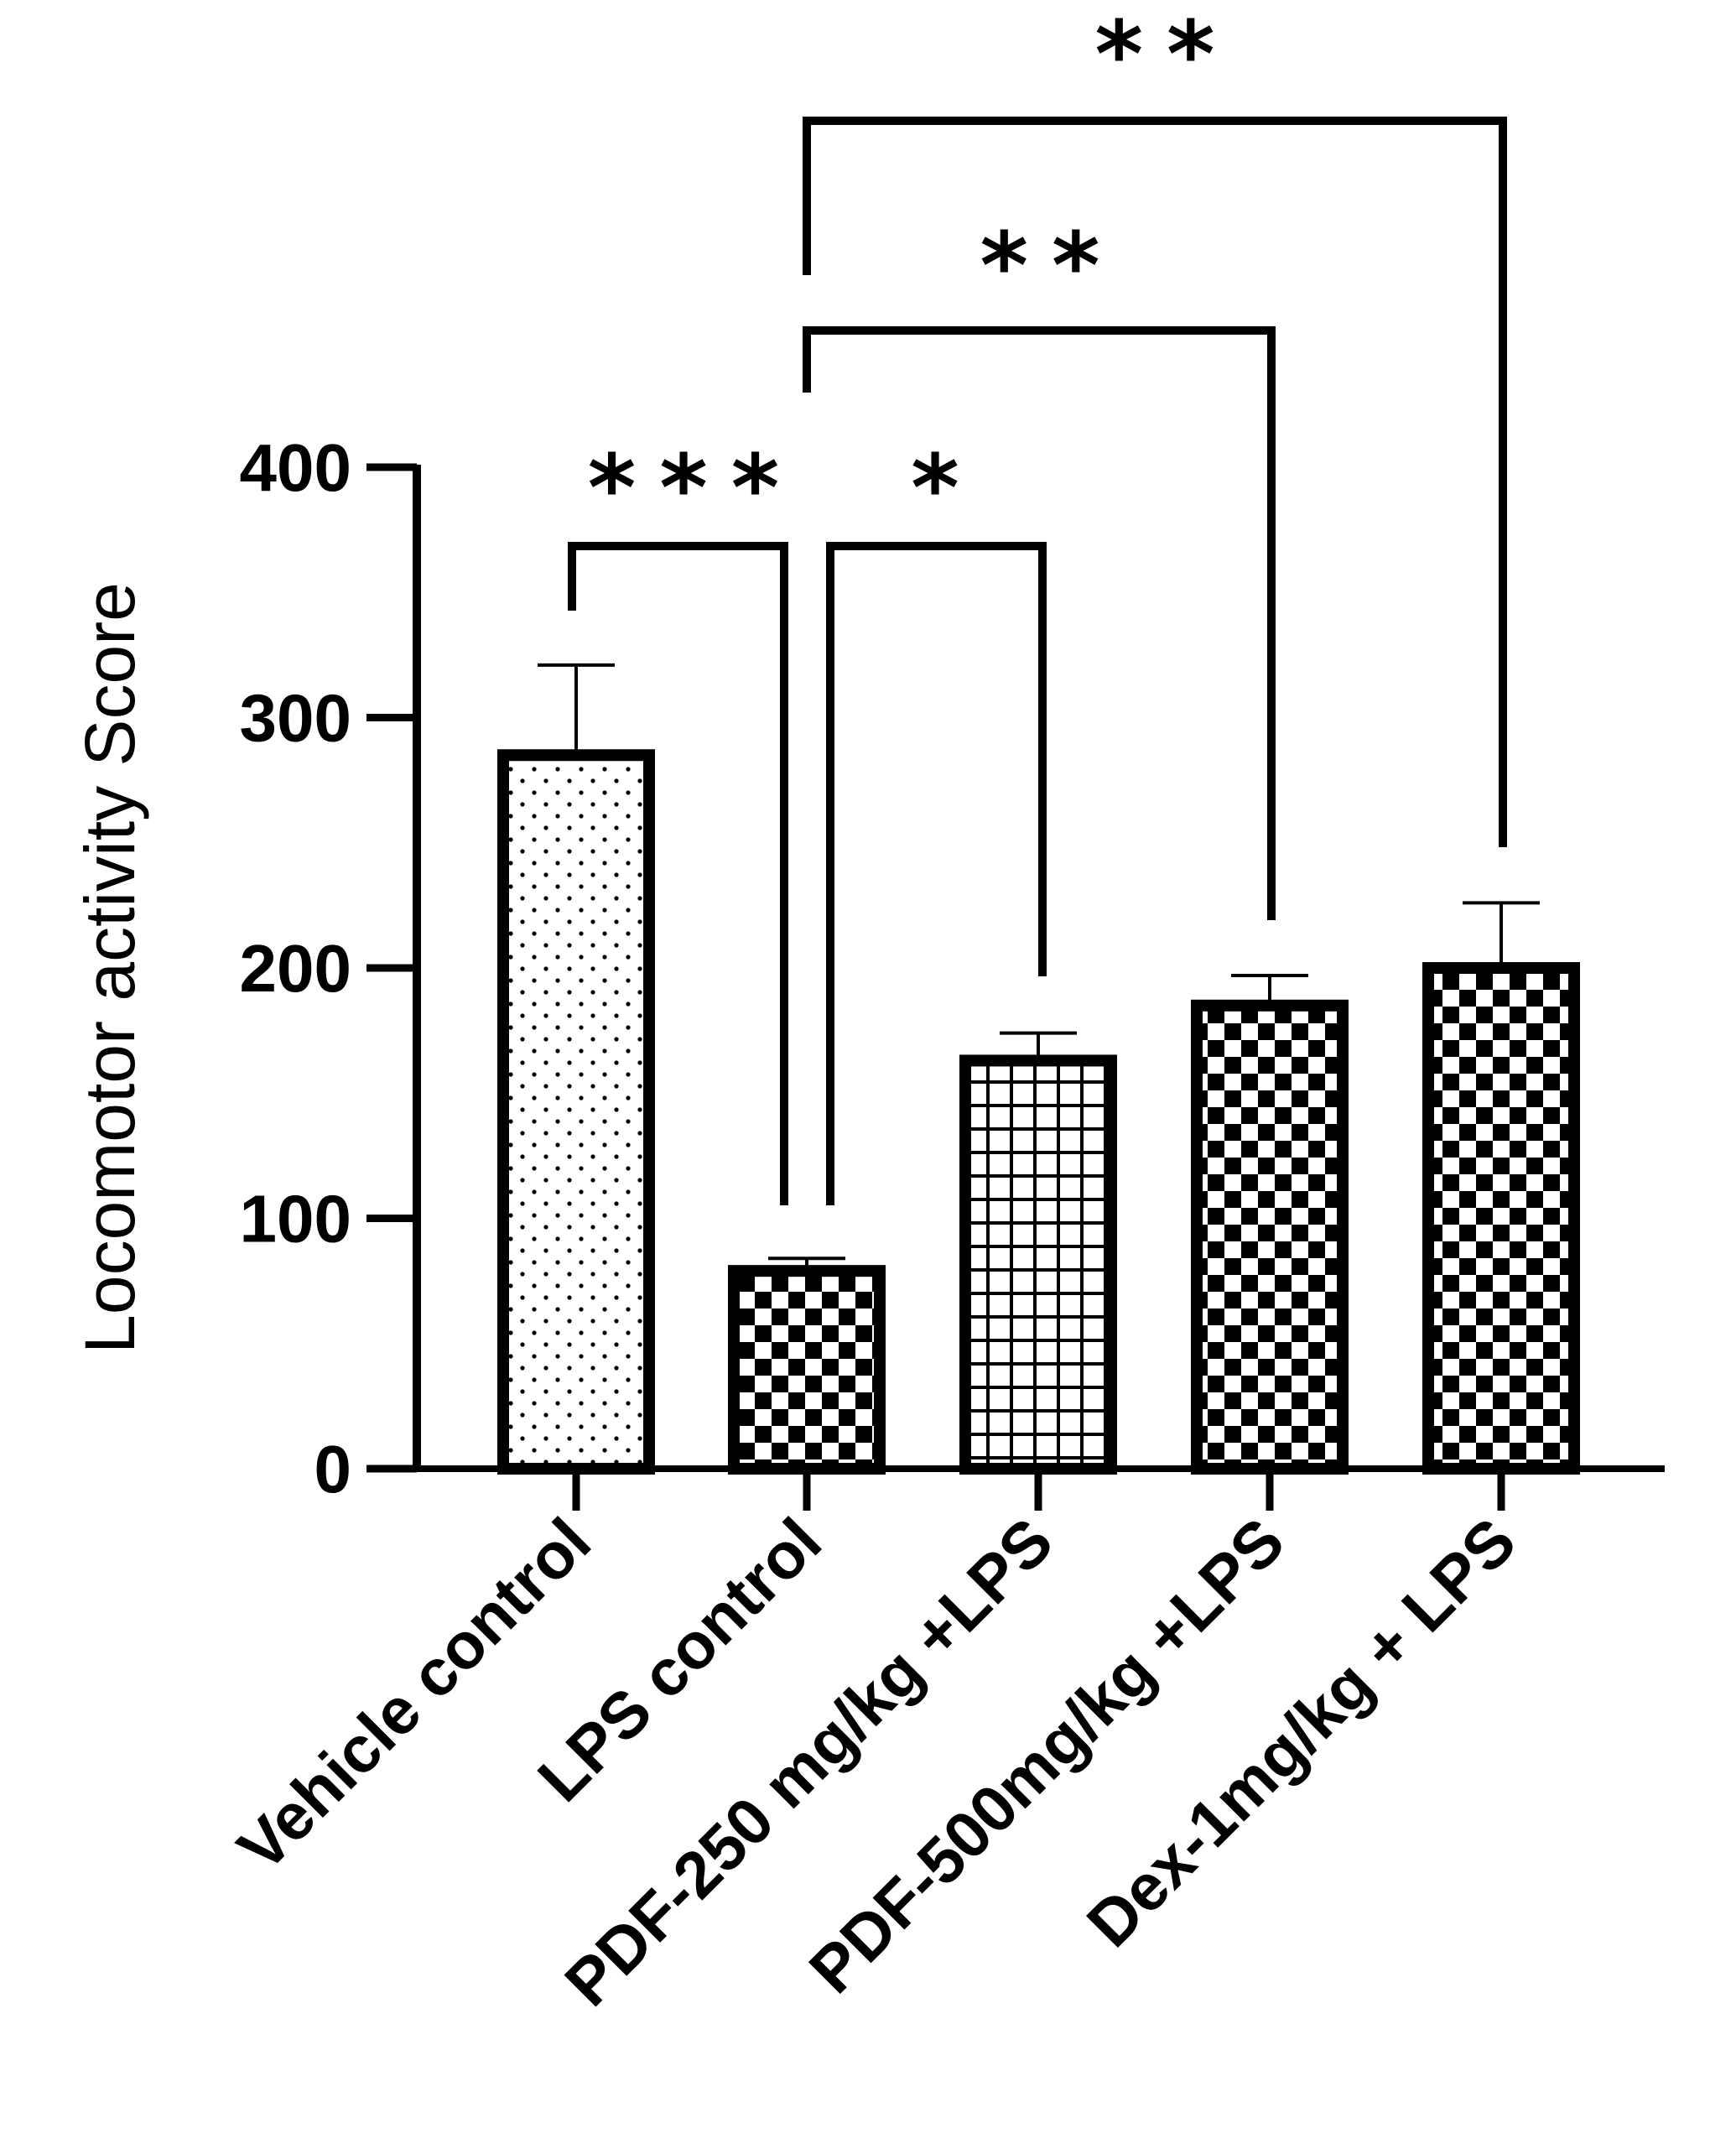 The width and height of the screenshot is (1736, 2154). What do you see at coordinates (295, 968) in the screenshot?
I see `y-tick-label: 200` at bounding box center [295, 968].